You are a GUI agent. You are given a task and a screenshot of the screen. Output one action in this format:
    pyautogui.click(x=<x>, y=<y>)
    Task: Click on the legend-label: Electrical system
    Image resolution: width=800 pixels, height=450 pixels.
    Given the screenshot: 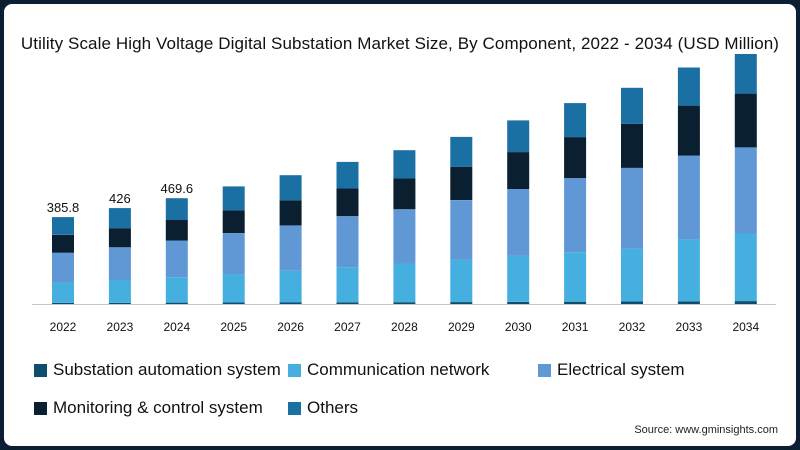 What is the action you would take?
    pyautogui.click(x=621, y=369)
    